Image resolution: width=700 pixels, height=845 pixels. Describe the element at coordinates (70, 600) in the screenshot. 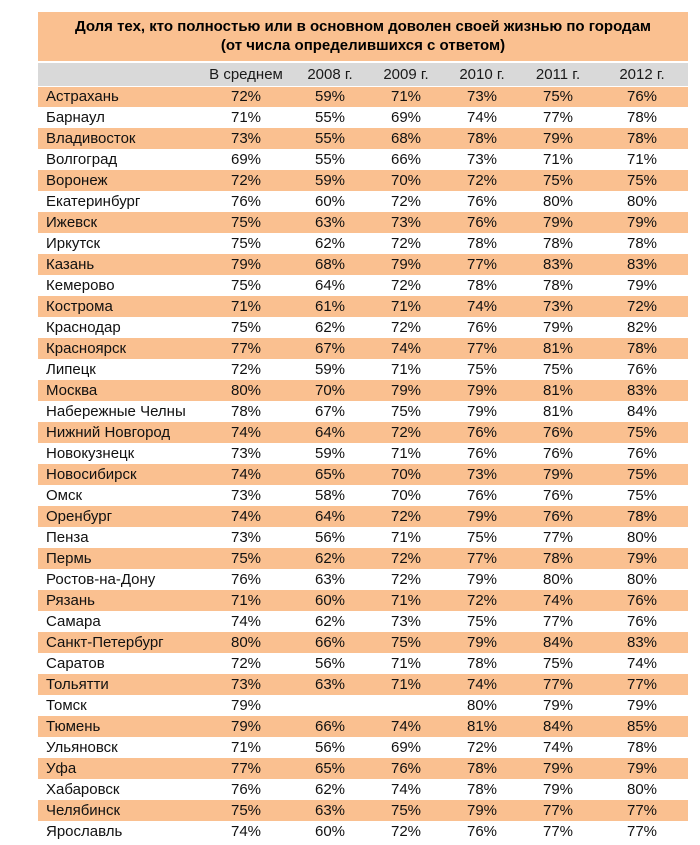

I see `city-name: Рязань` at that location.